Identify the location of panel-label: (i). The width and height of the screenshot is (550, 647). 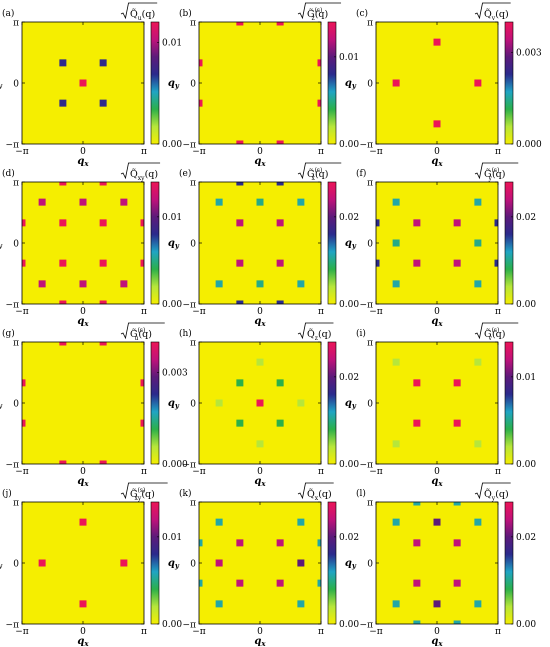
(361, 333).